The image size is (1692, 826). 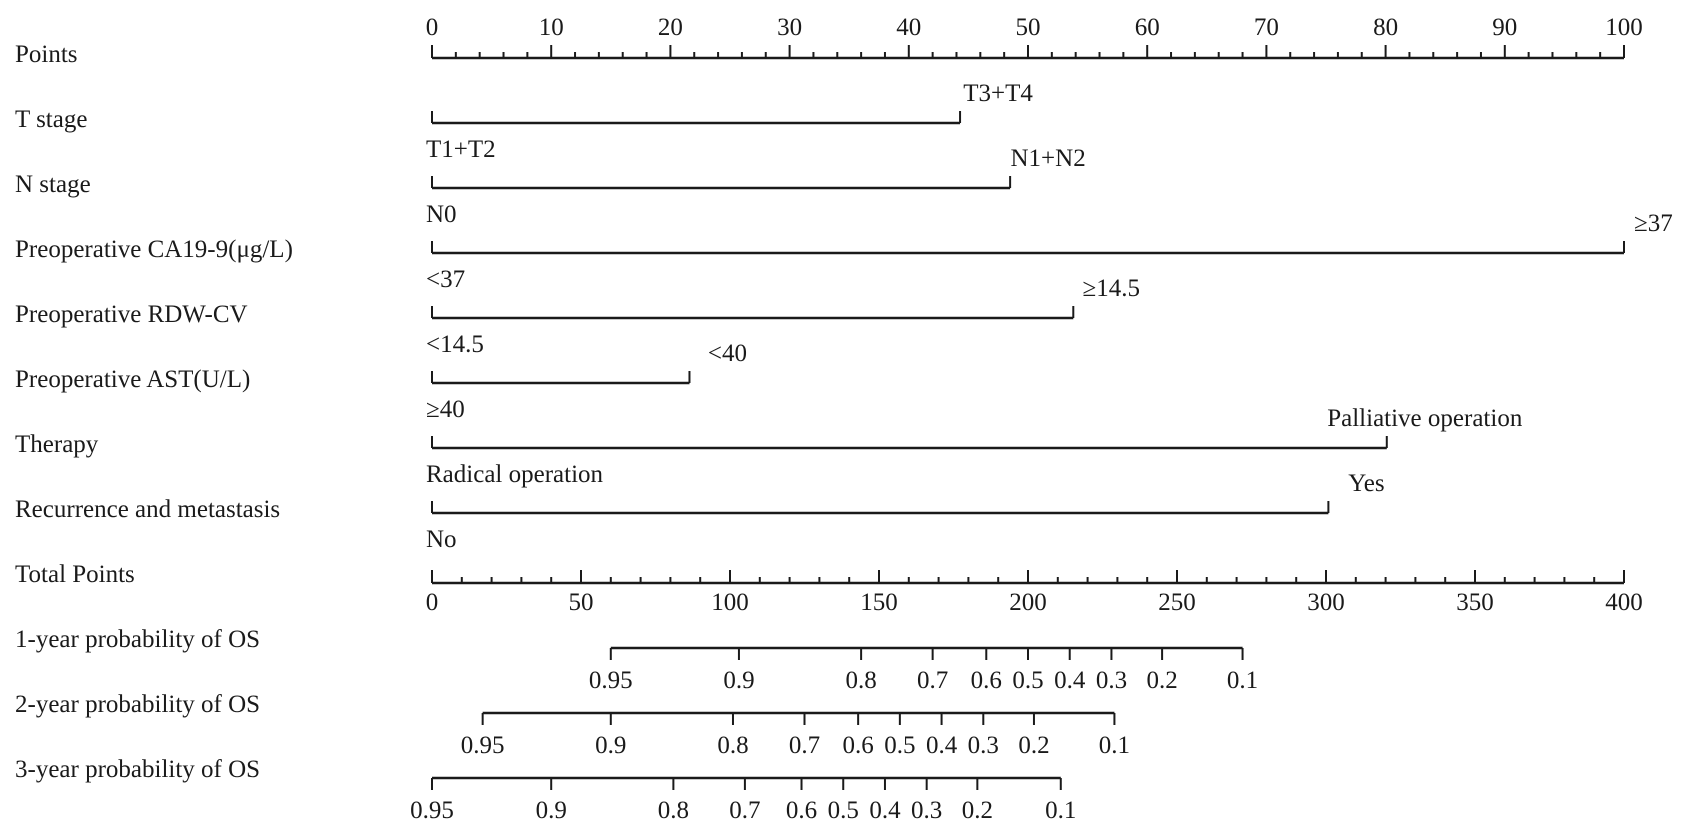 What do you see at coordinates (551, 27) in the screenshot?
I see `points-axis-tick-label: 10` at bounding box center [551, 27].